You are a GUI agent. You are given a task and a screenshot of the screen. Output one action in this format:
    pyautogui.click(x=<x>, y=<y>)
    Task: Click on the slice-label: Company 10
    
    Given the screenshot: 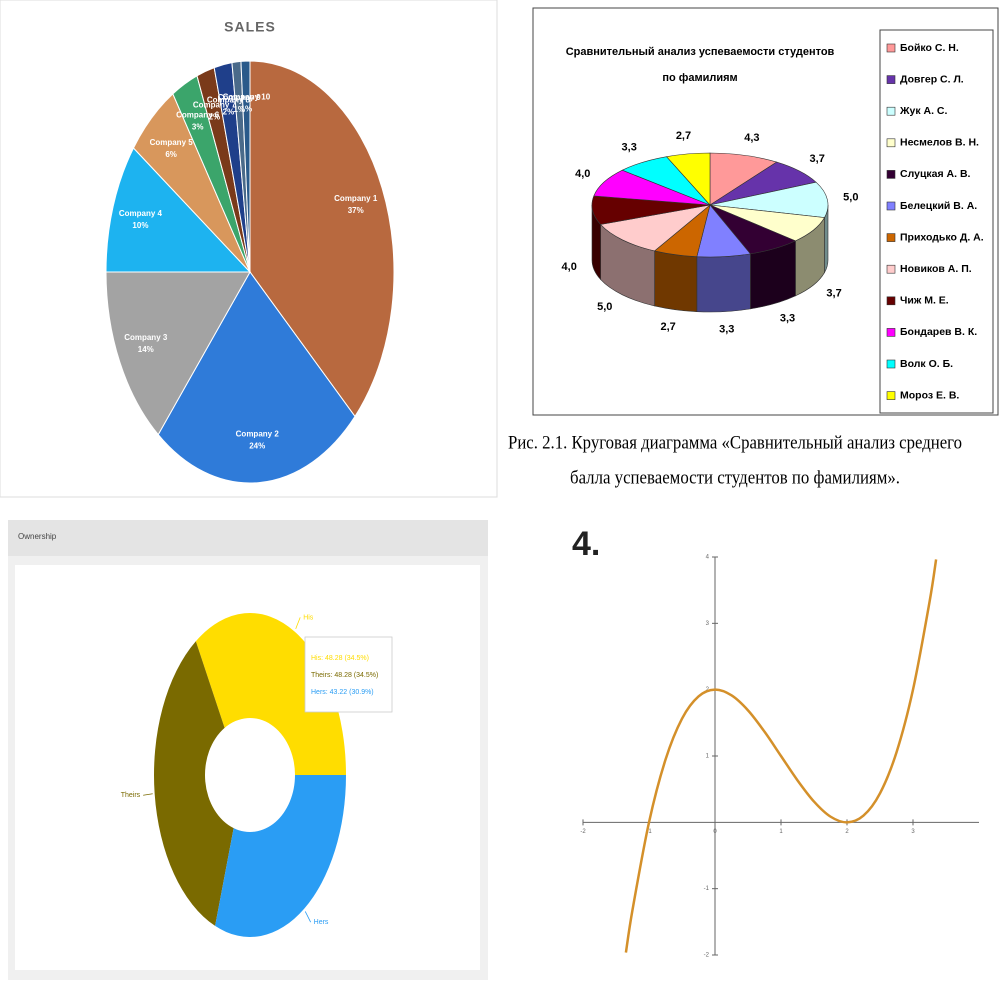 What is the action you would take?
    pyautogui.click(x=247, y=96)
    